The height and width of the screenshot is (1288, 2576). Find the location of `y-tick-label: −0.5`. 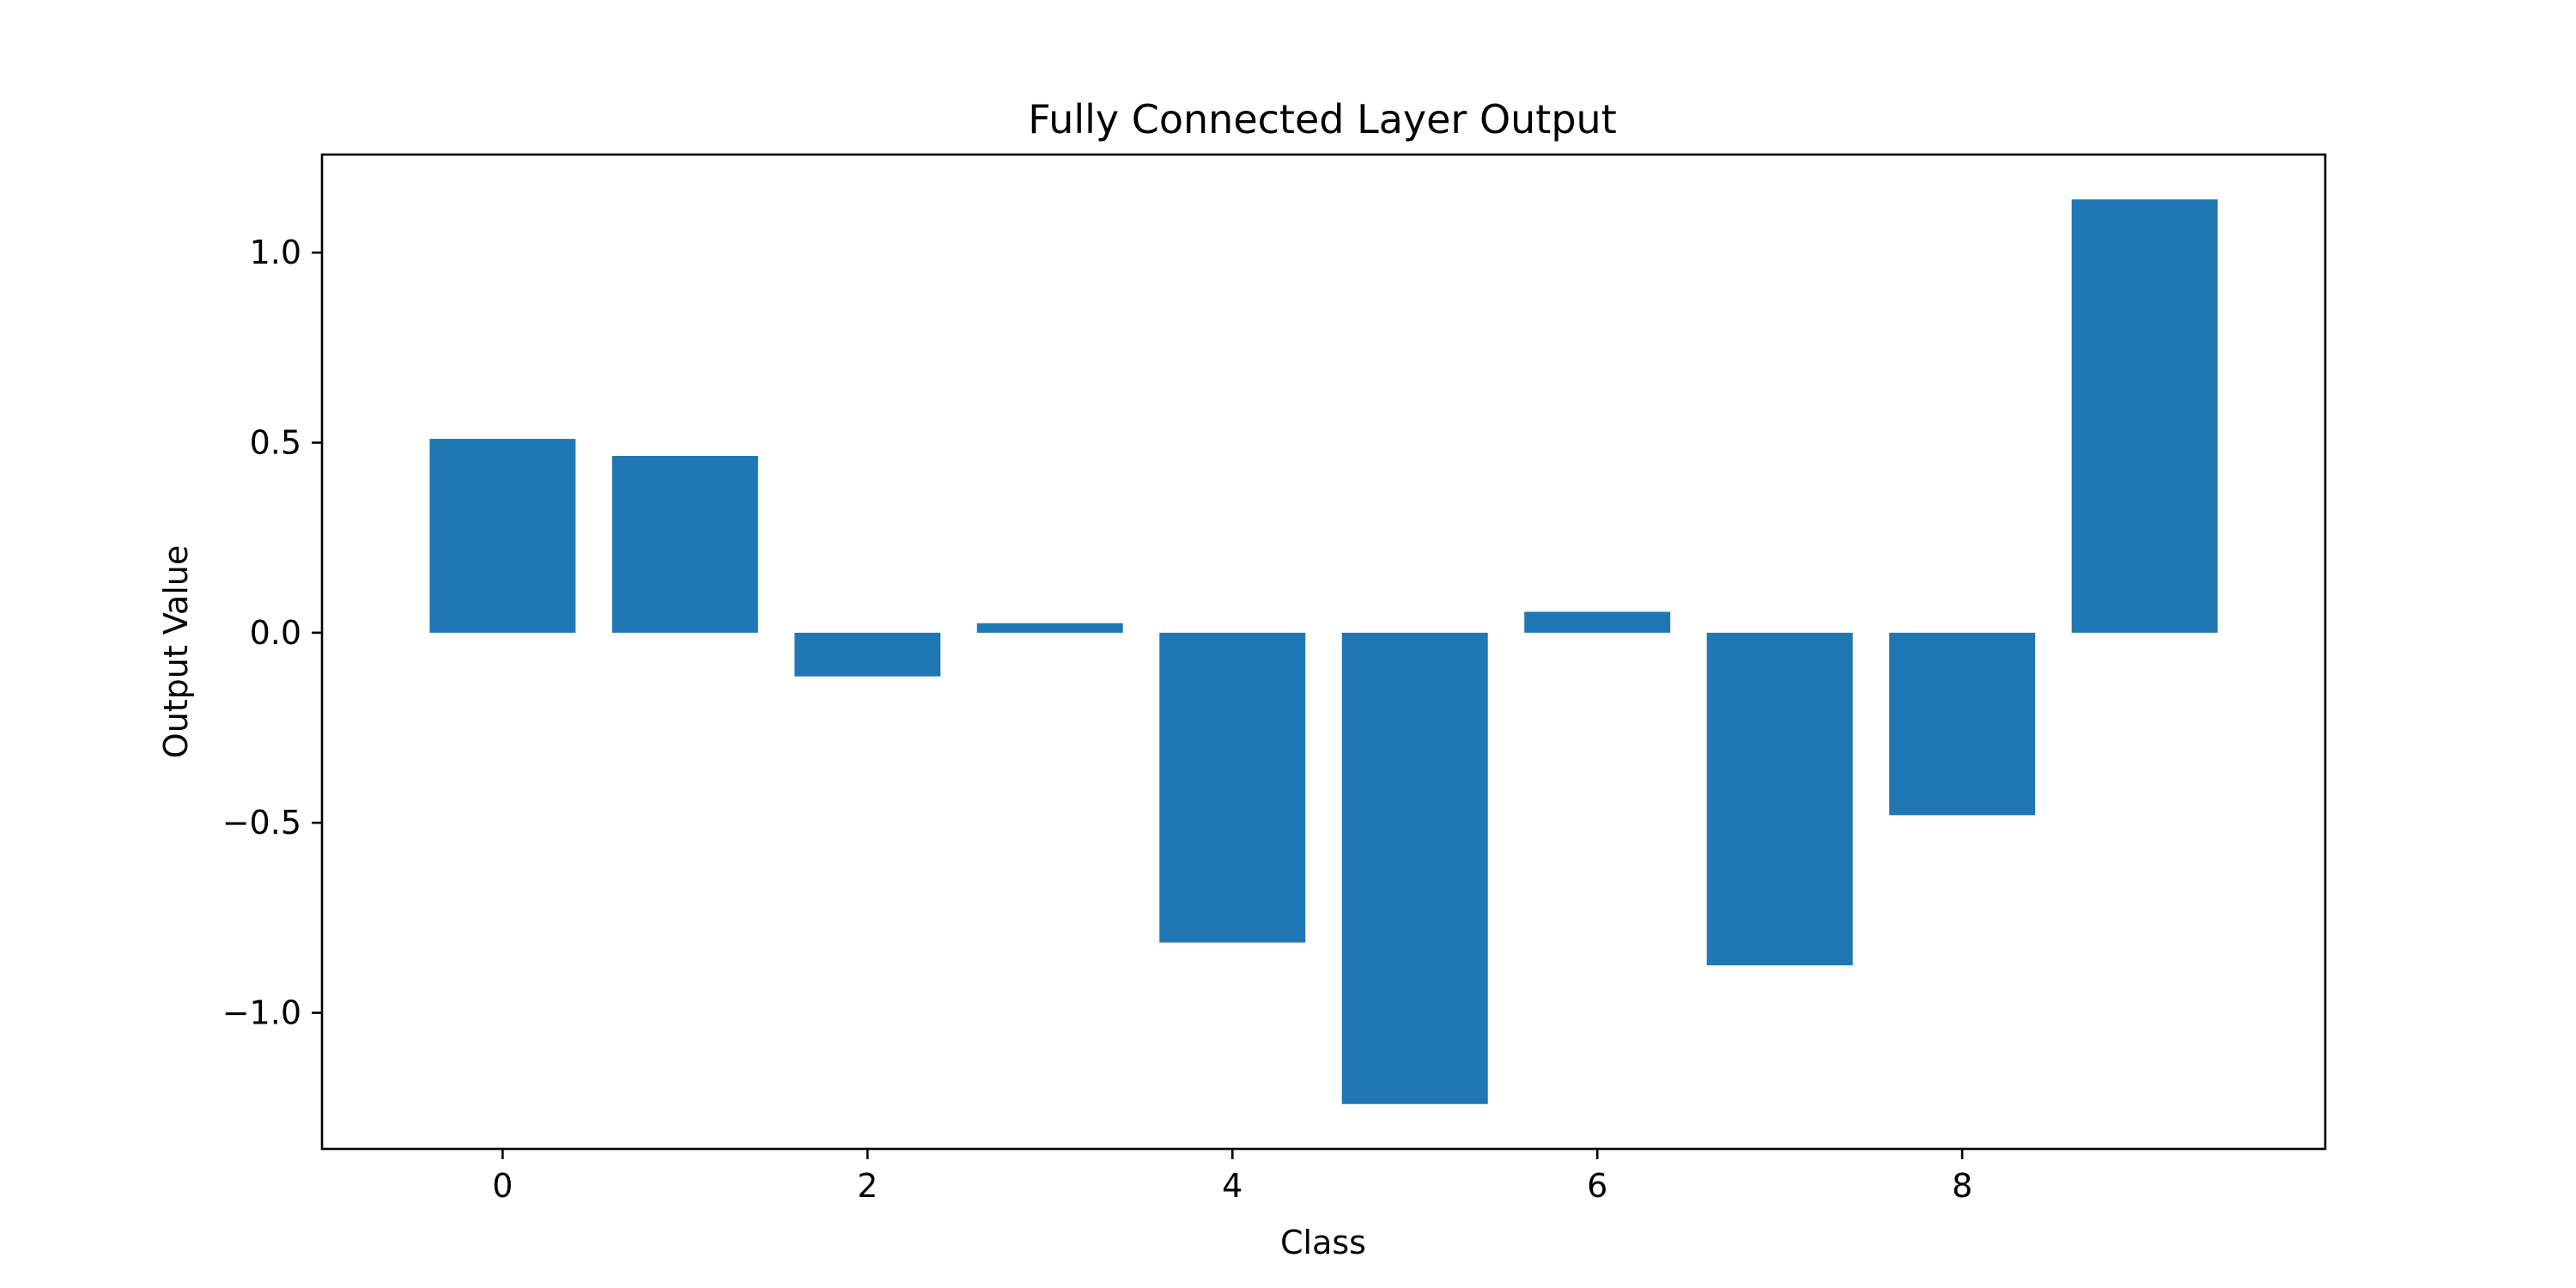

y-tick-label: −0.5 is located at coordinates (261, 823).